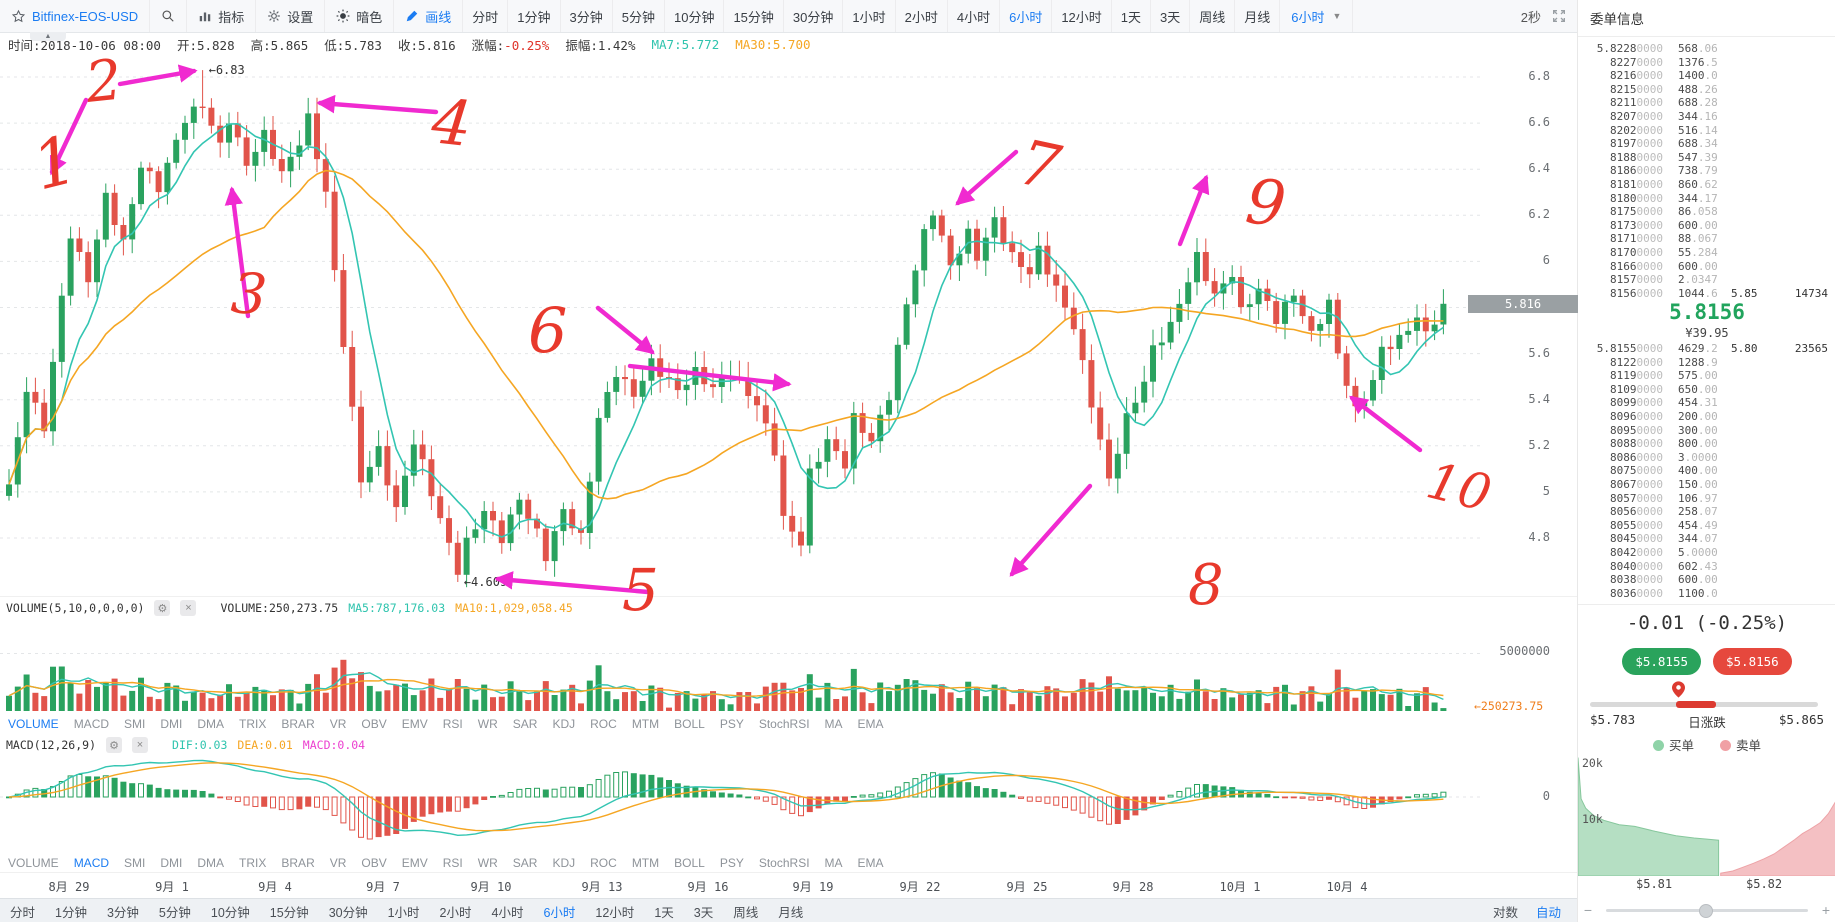 The image size is (1835, 922). What do you see at coordinates (487, 724) in the screenshot?
I see `tab-wr: WR` at bounding box center [487, 724].